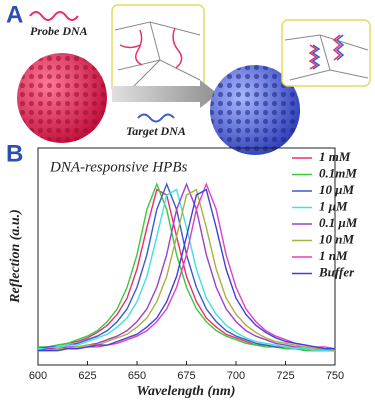  Describe the element at coordinates (151, 48) in the screenshot. I see `probe-chains` at that location.